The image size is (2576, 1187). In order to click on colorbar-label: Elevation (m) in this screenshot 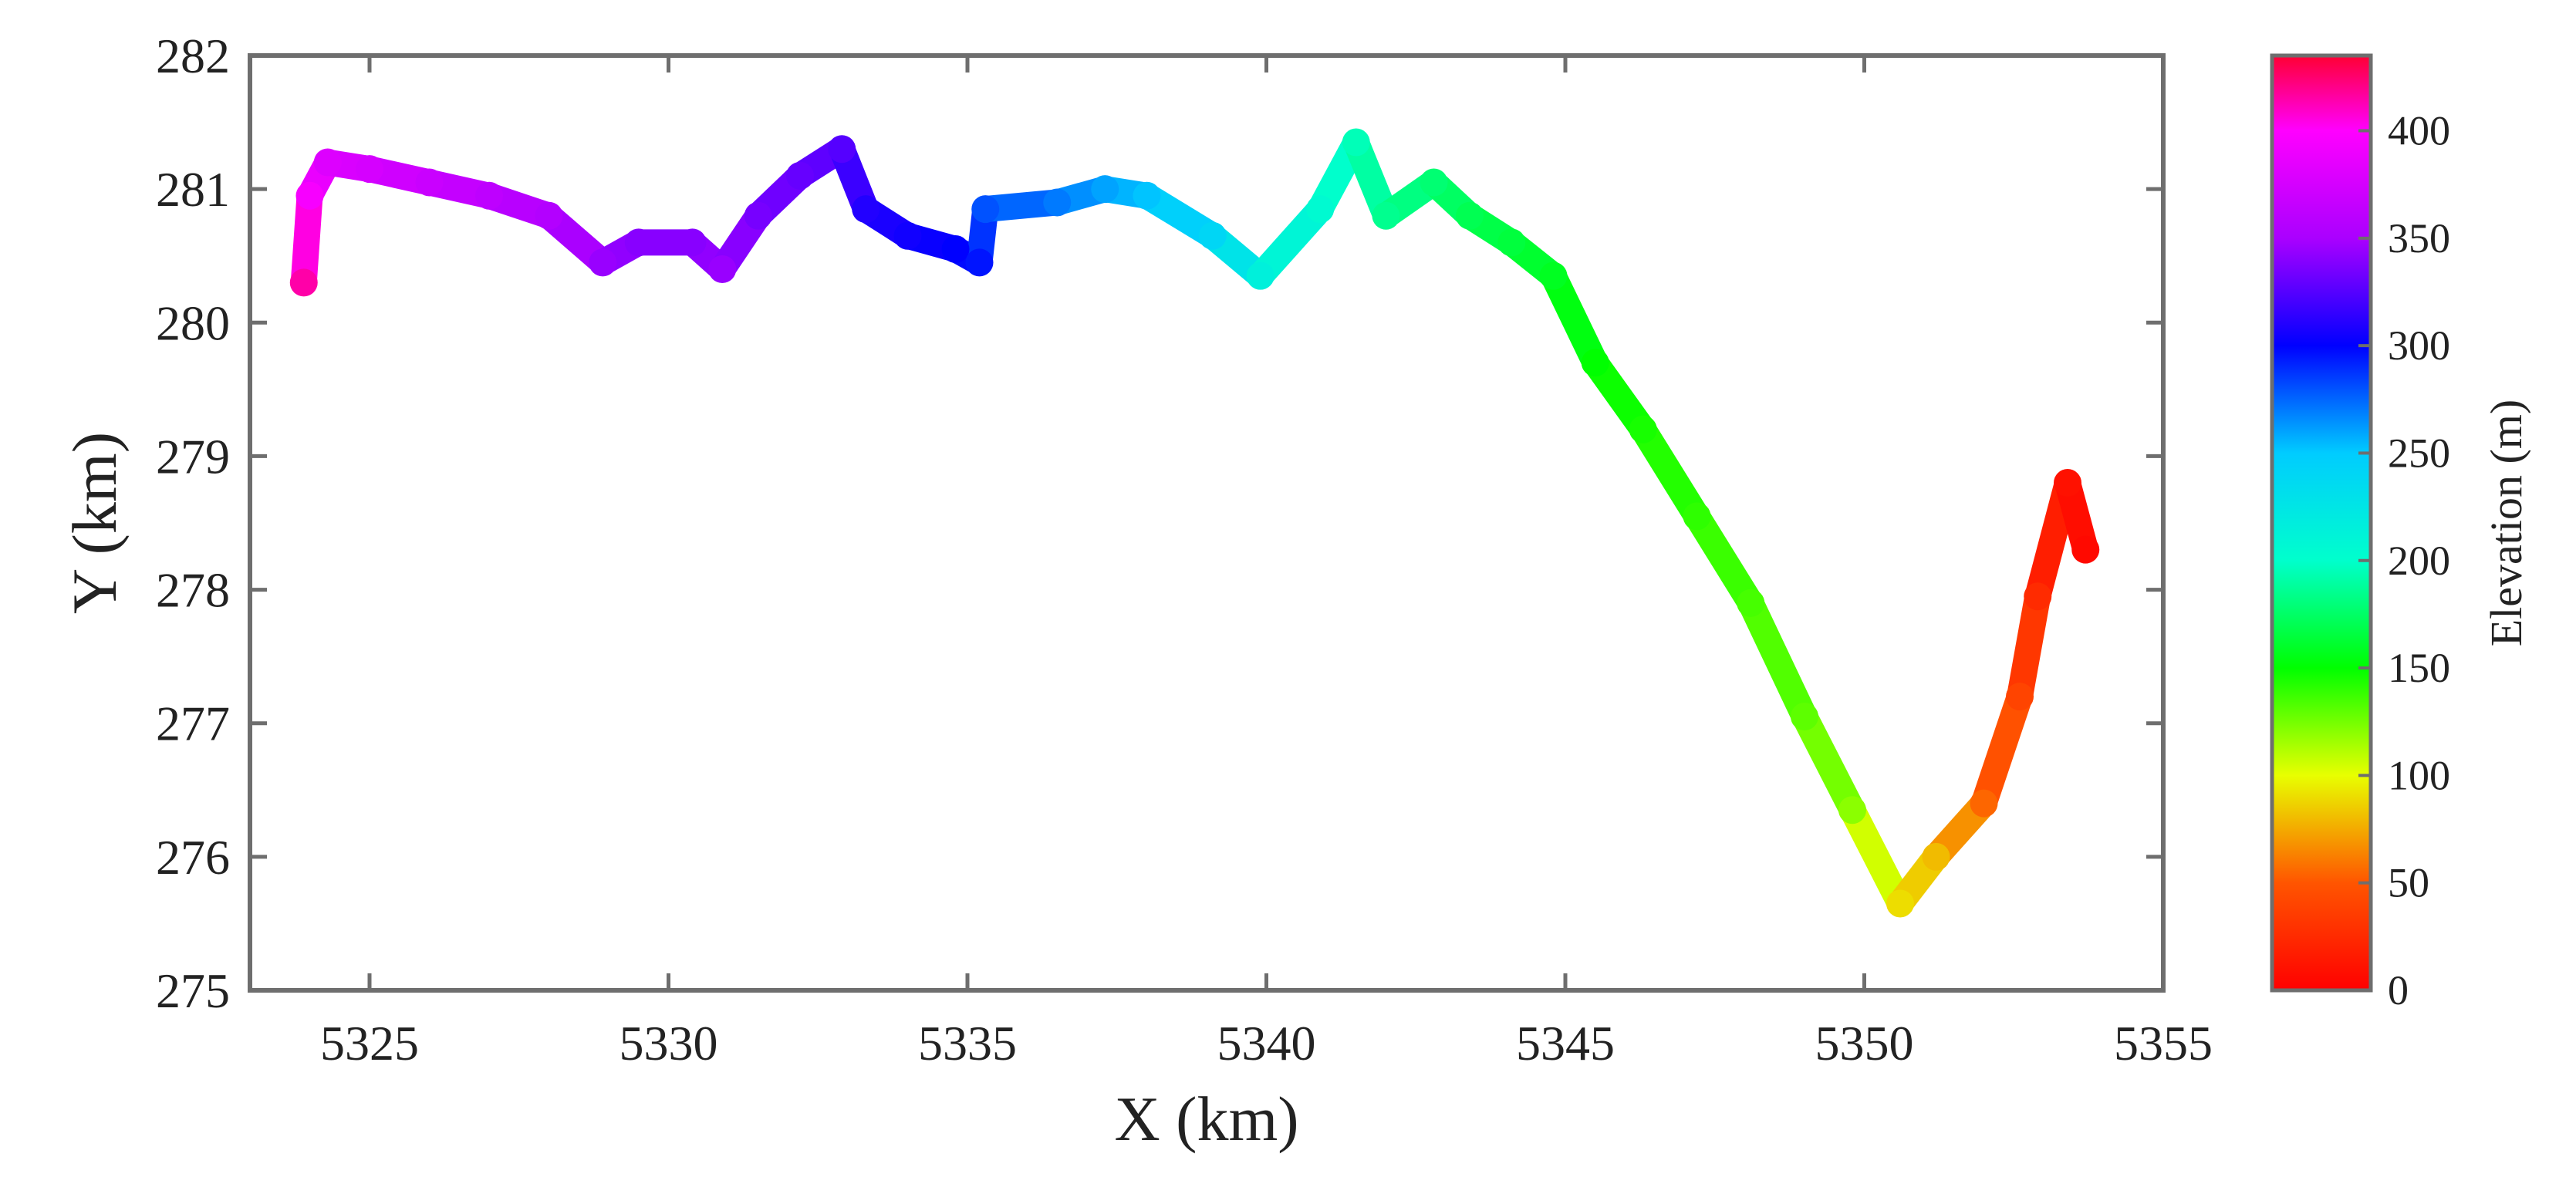, I will do `click(2506, 523)`.